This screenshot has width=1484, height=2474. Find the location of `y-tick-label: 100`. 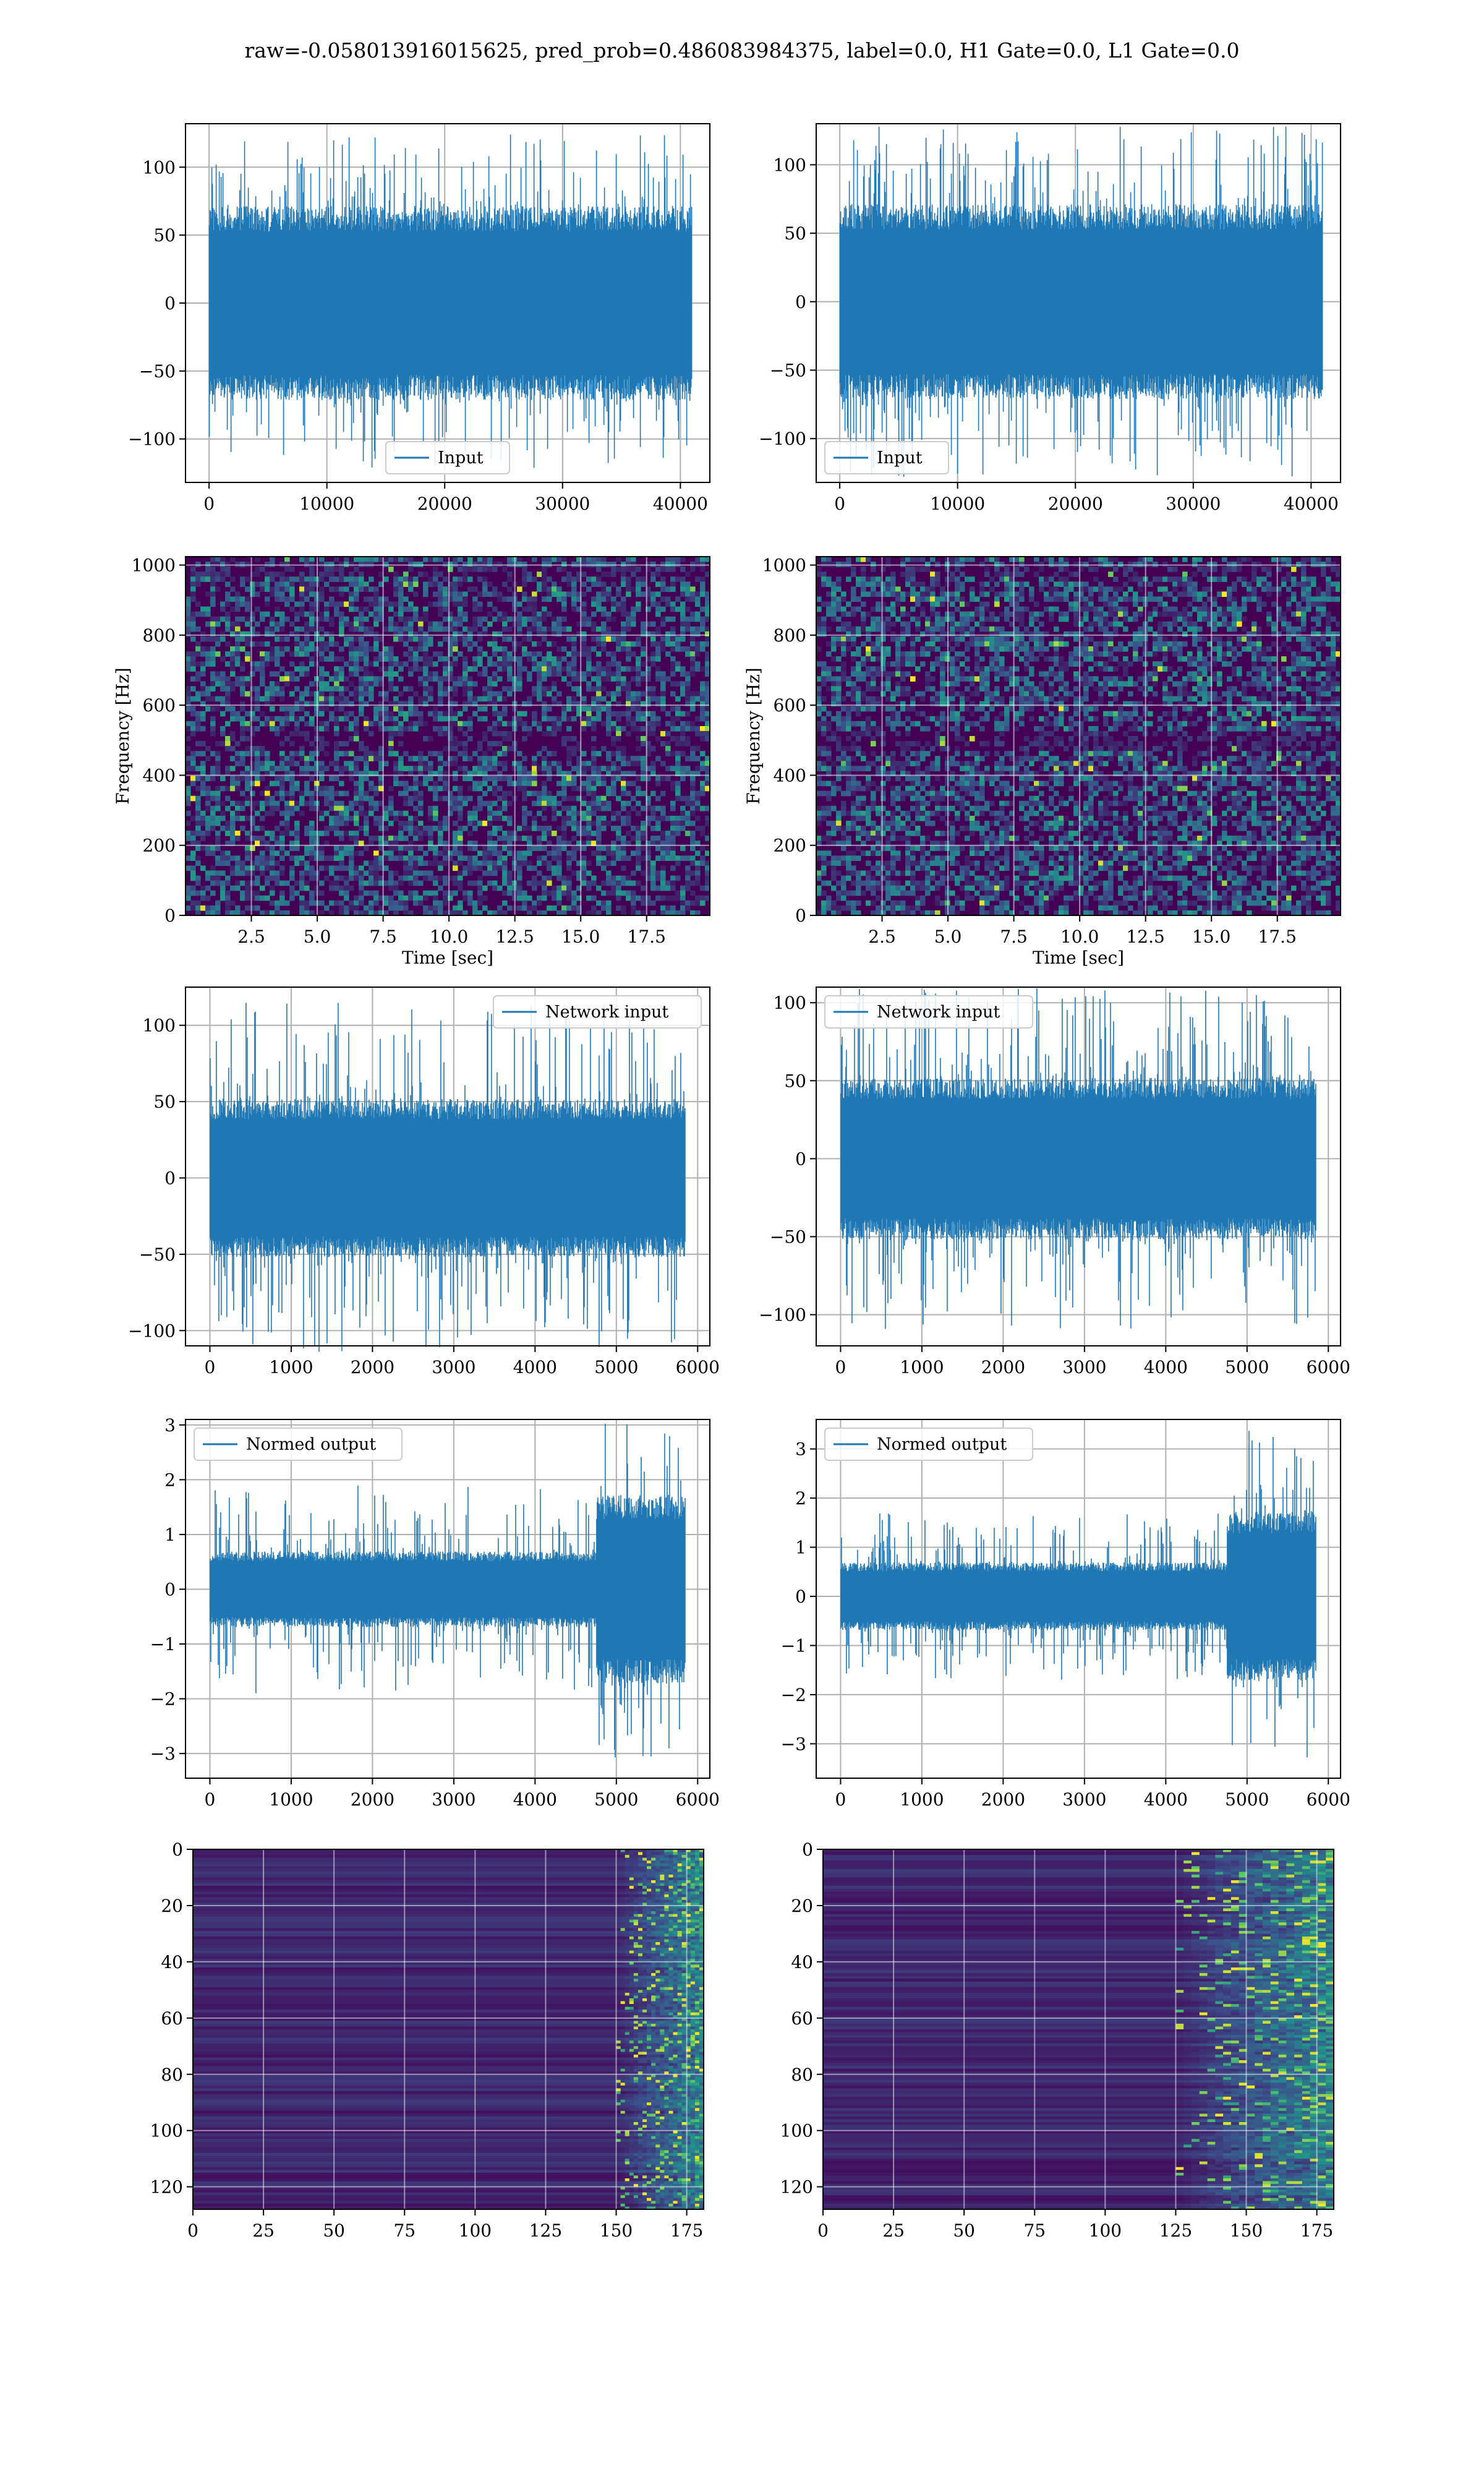

y-tick-label: 100 is located at coordinates (159, 167).